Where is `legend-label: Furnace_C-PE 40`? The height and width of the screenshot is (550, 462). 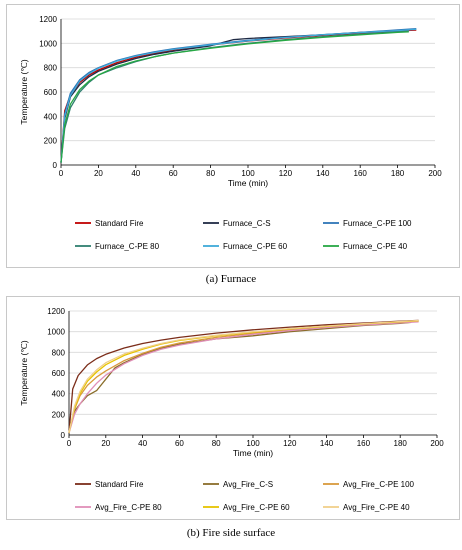 legend-label: Furnace_C-PE 40 is located at coordinates (375, 246).